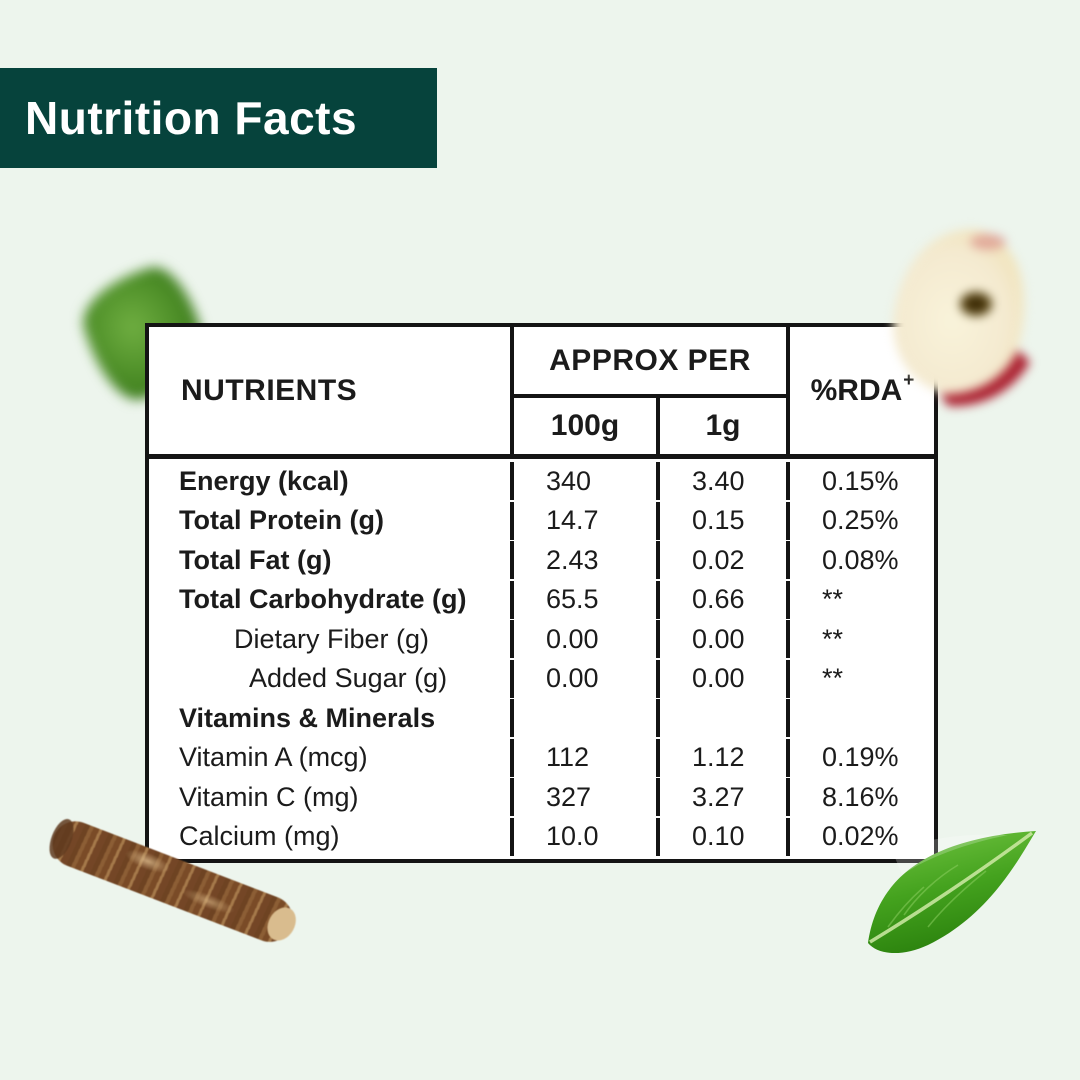 Image resolution: width=1080 pixels, height=1080 pixels. I want to click on title-banner: Nutrition Facts, so click(218, 118).